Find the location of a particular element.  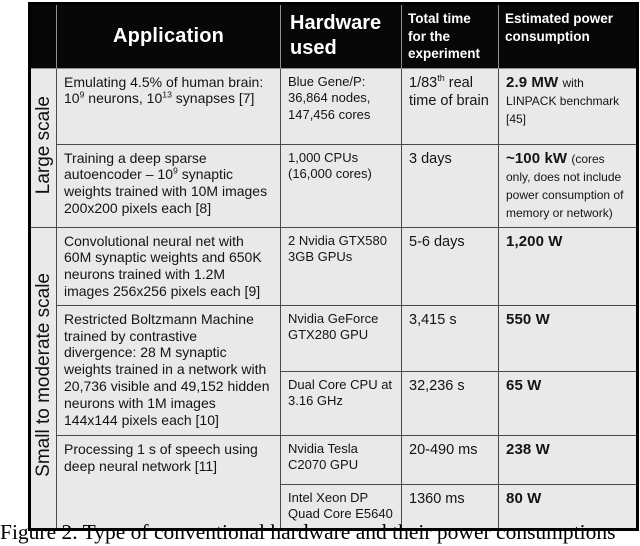

header-application: Application is located at coordinates (168, 36).